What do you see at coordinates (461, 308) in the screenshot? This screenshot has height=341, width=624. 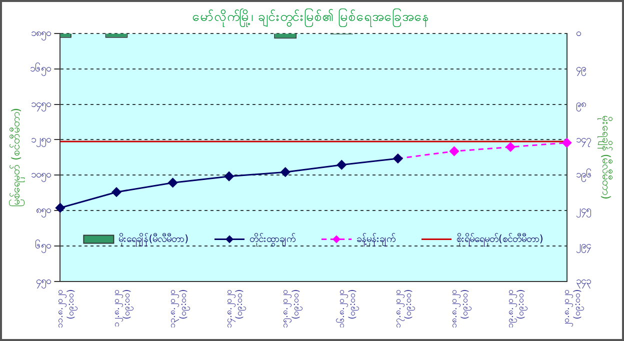 I see `x-tick-label: ၁၈.၈.၂၀၂၀ (၀၉:၀၀)` at bounding box center [461, 308].